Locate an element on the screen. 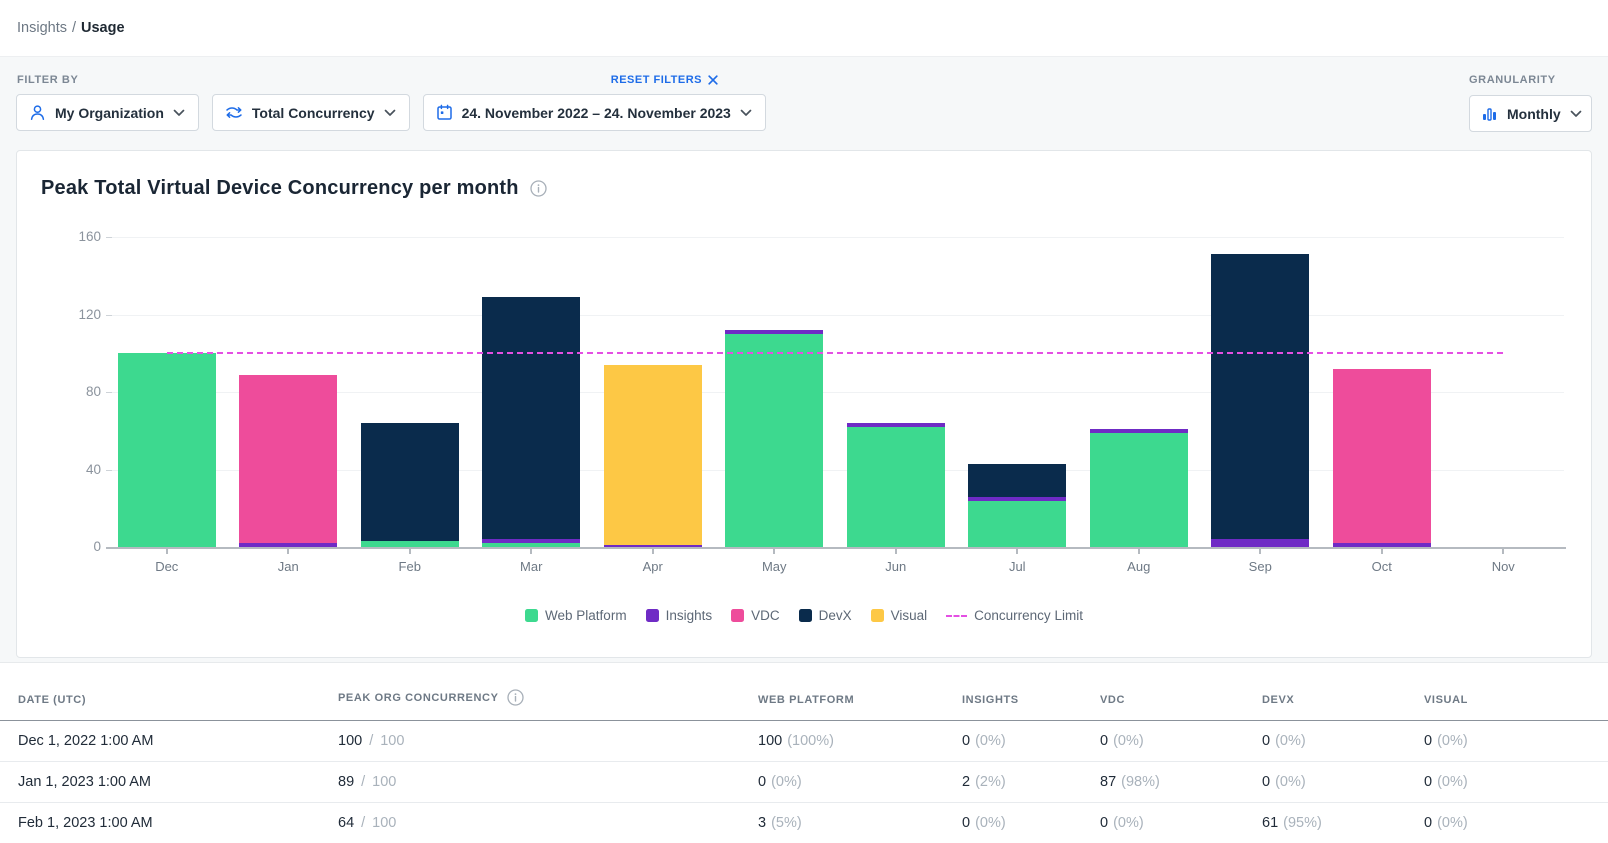  bar-sep is located at coordinates (1260, 400).